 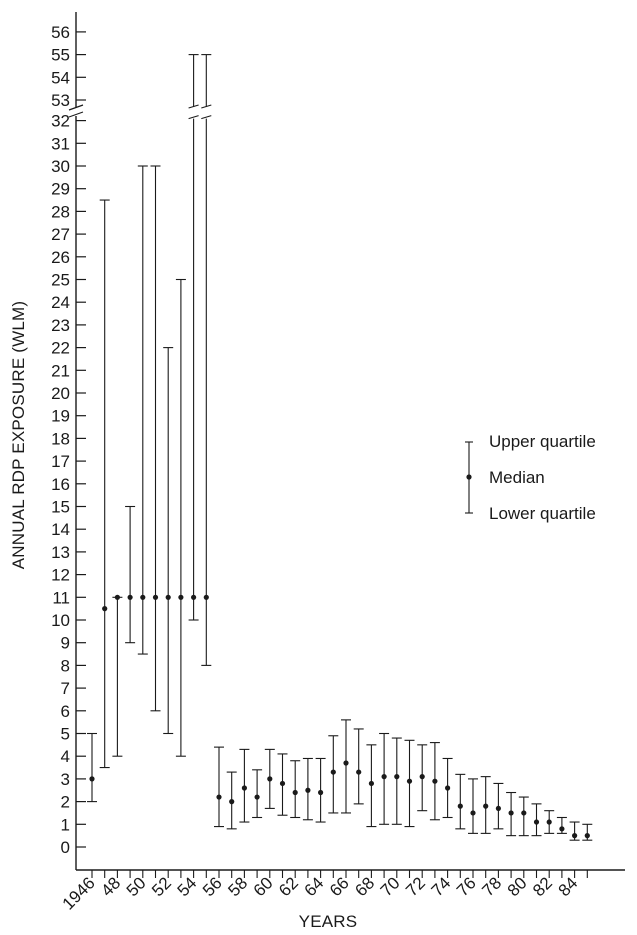 What do you see at coordinates (18, 435) in the screenshot?
I see `y-axis-title: ANNUAL RDP EXPOSURE (WLM)` at bounding box center [18, 435].